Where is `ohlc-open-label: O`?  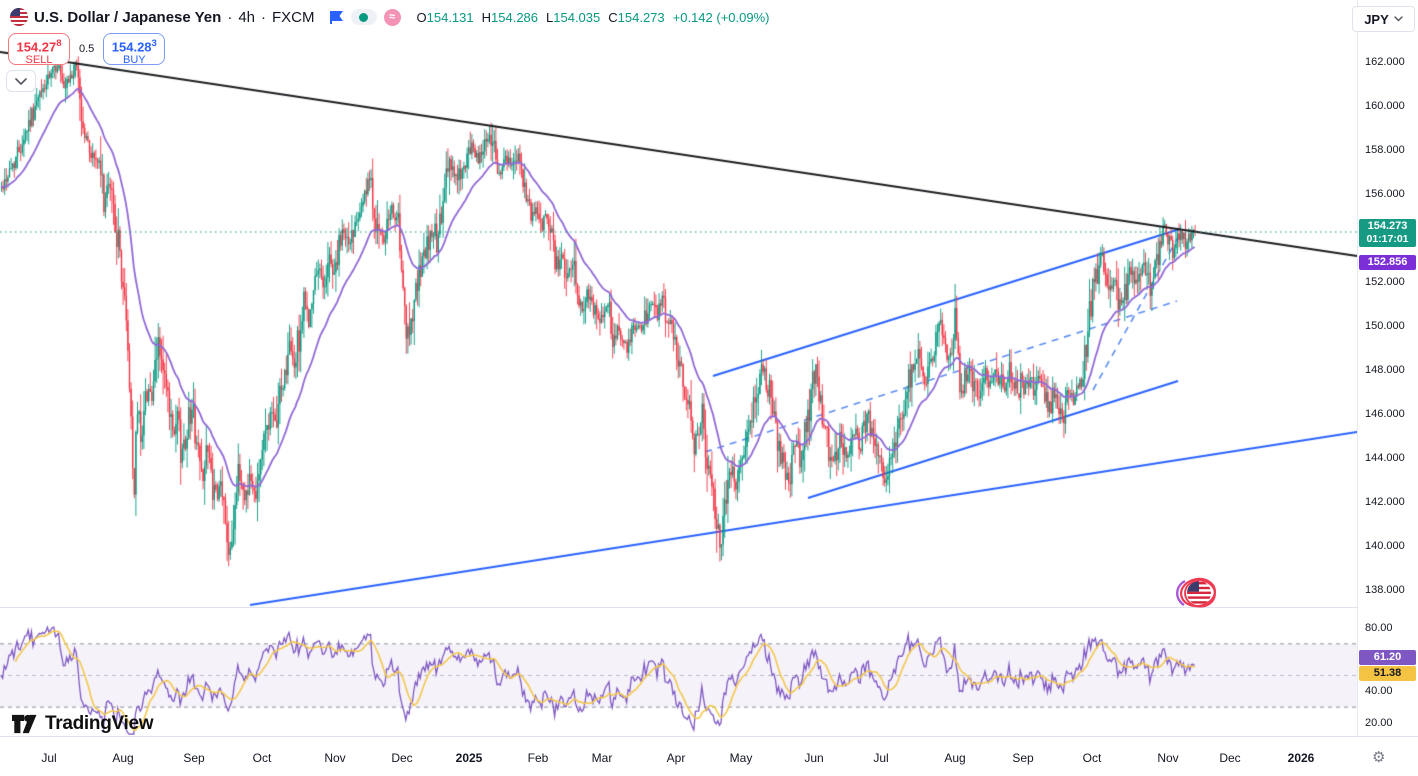 ohlc-open-label: O is located at coordinates (421, 17).